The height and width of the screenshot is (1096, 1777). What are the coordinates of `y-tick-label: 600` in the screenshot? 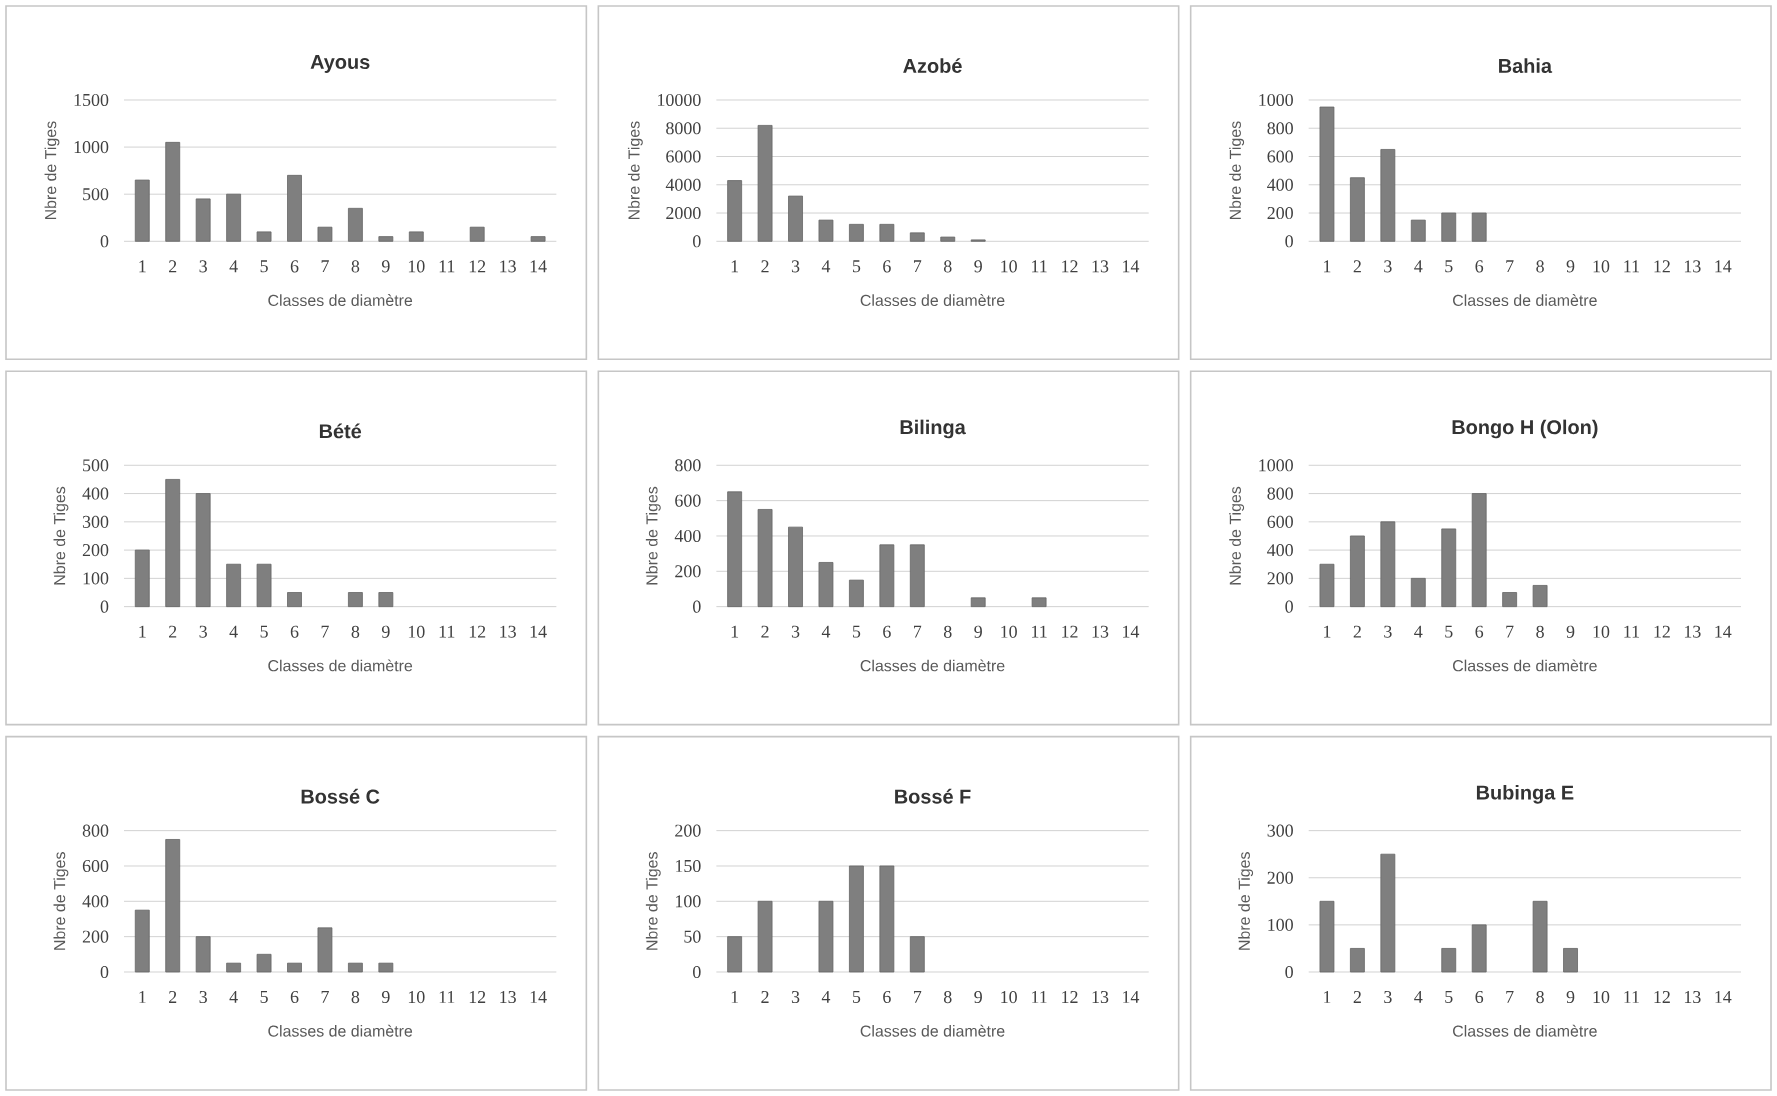 It's located at (1280, 521).